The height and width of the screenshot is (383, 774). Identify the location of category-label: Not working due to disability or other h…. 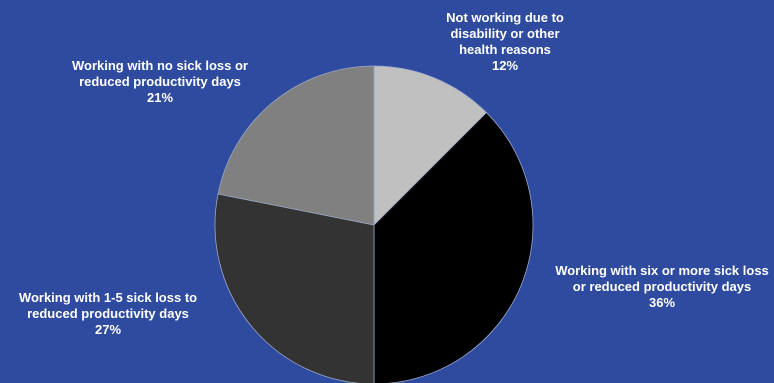
(505, 33).